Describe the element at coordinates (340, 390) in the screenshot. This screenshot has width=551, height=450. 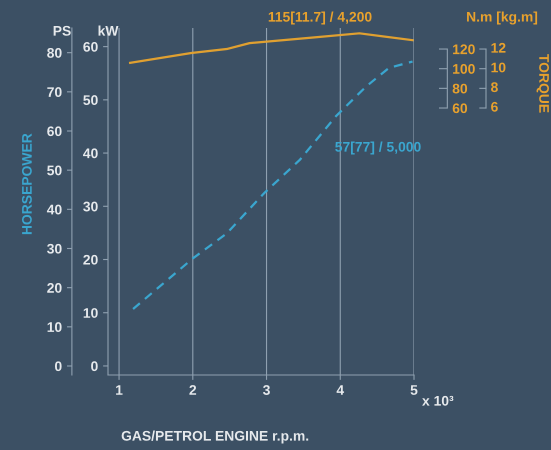
I see `x-tick-label: 4` at that location.